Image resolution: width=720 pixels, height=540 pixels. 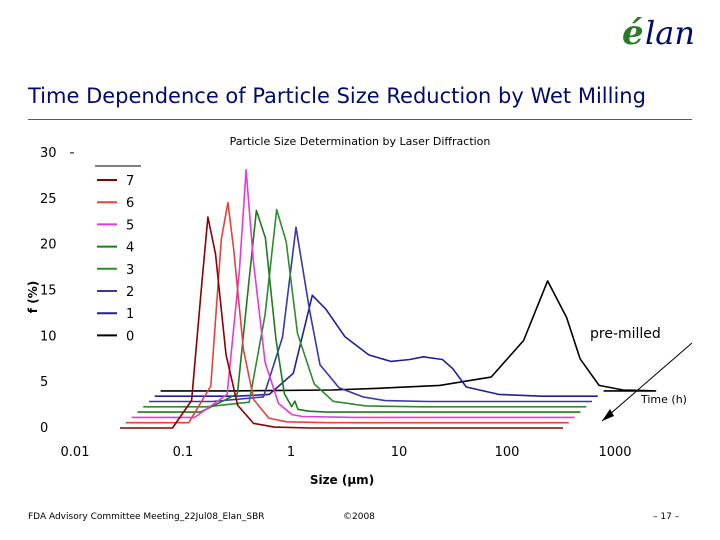 What do you see at coordinates (399, 452) in the screenshot?
I see `x-tick-label: 10` at bounding box center [399, 452].